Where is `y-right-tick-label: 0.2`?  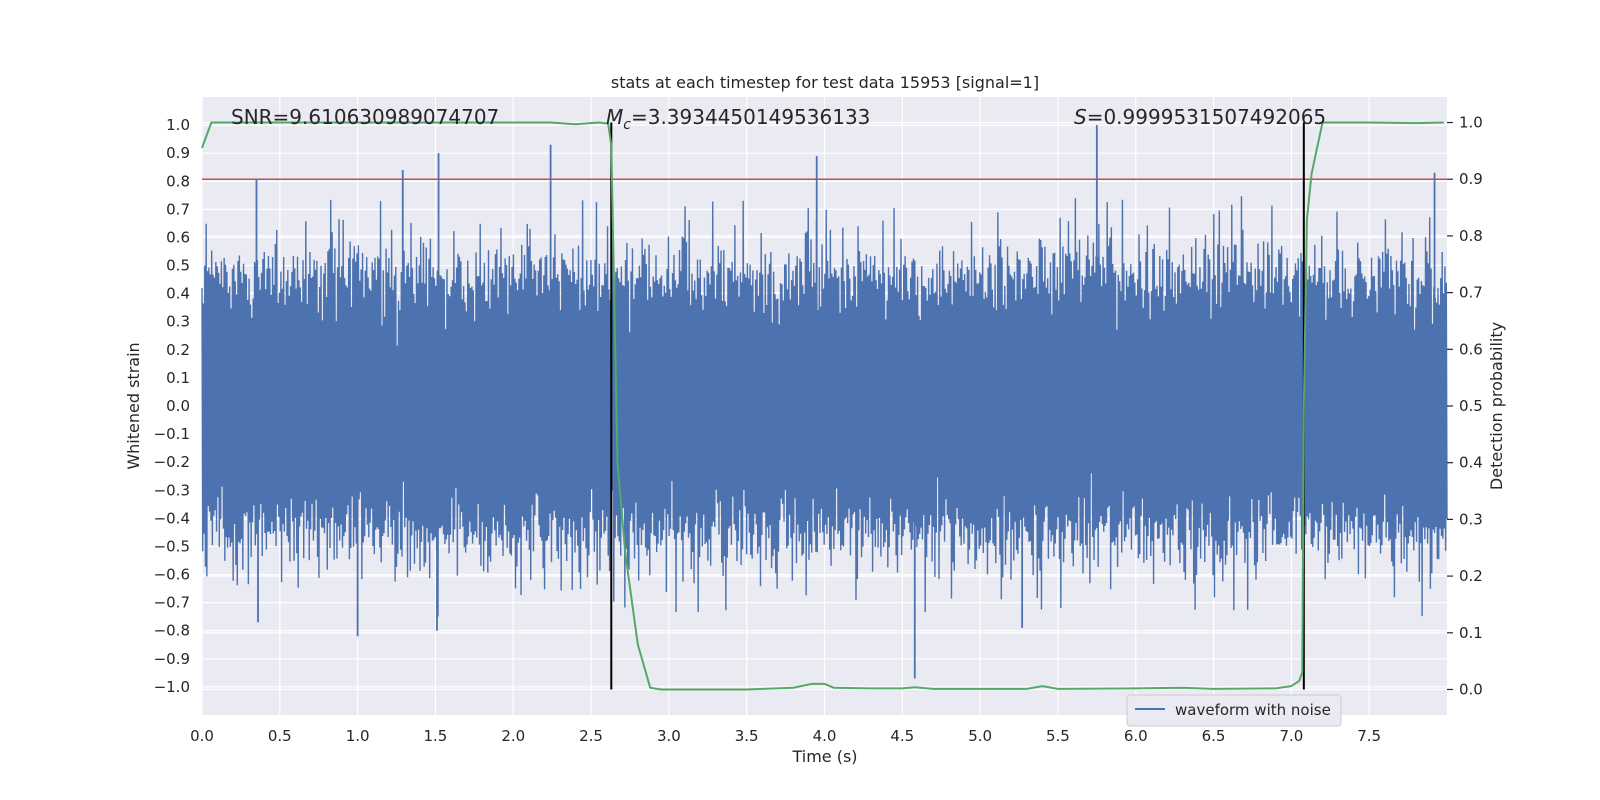 y-right-tick-label: 0.2 is located at coordinates (1471, 576).